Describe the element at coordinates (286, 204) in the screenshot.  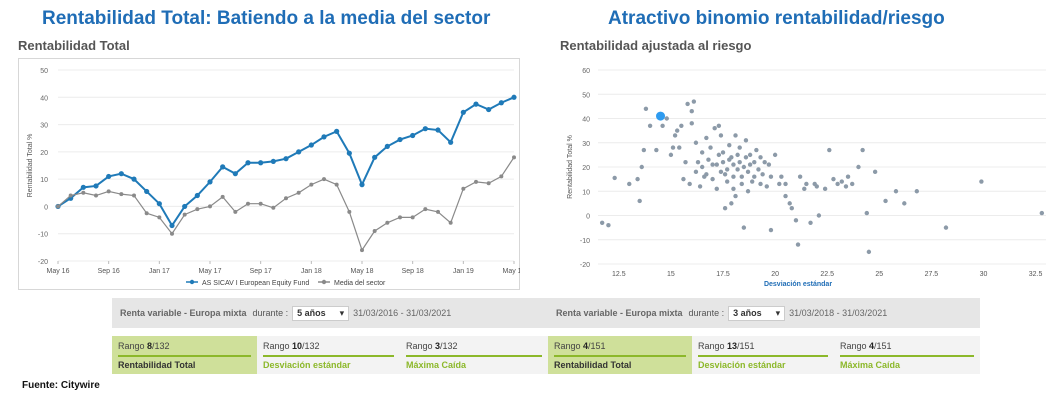
I see `sector-series-line` at that location.